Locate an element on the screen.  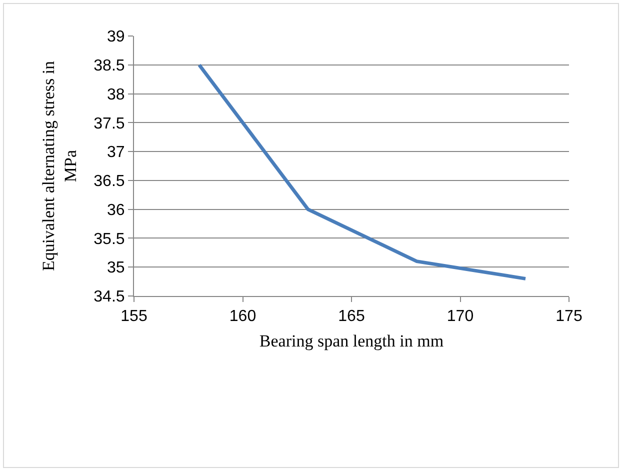
x-axis-title: Bearing span length in mm is located at coordinates (351, 341).